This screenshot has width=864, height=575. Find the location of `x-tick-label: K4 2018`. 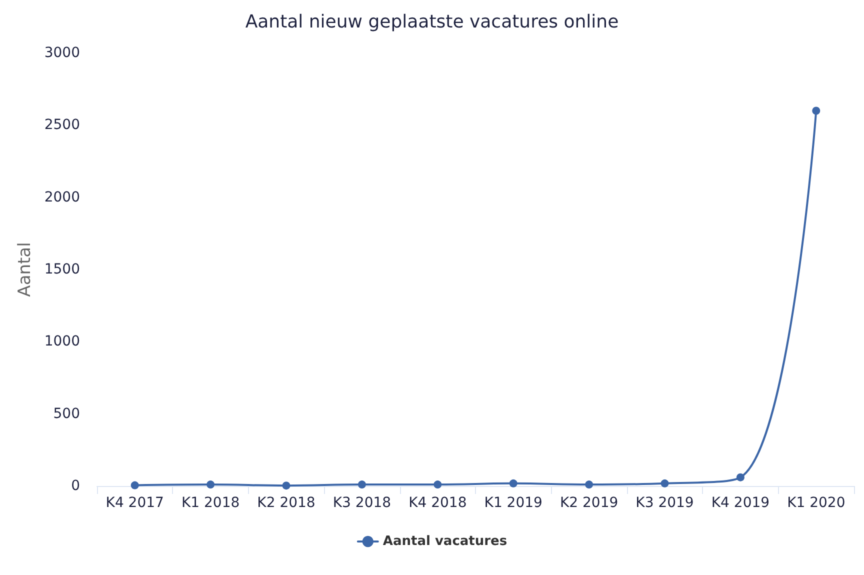

x-tick-label: K4 2018 is located at coordinates (437, 503).